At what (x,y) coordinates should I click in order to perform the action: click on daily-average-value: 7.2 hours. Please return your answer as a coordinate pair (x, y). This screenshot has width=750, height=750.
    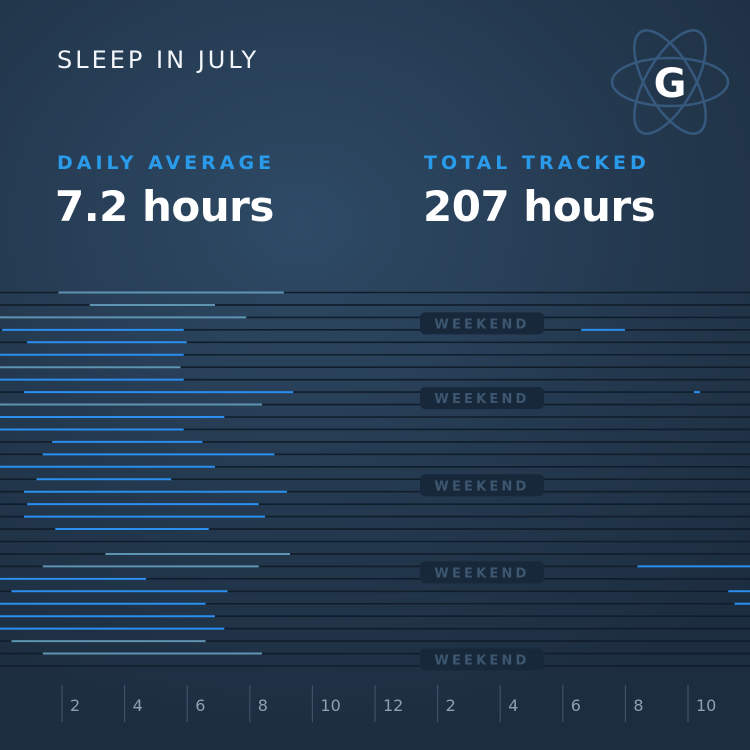
    Looking at the image, I should click on (164, 206).